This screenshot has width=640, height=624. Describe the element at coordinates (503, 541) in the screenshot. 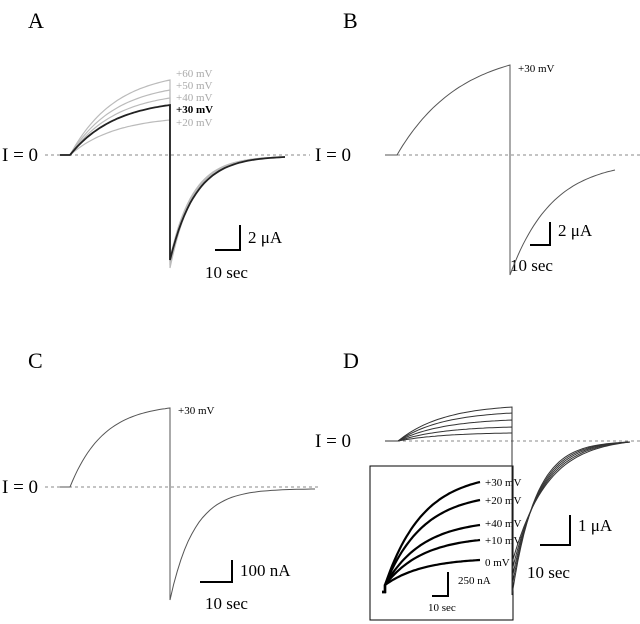

I see `trace-label: +10 mV` at that location.